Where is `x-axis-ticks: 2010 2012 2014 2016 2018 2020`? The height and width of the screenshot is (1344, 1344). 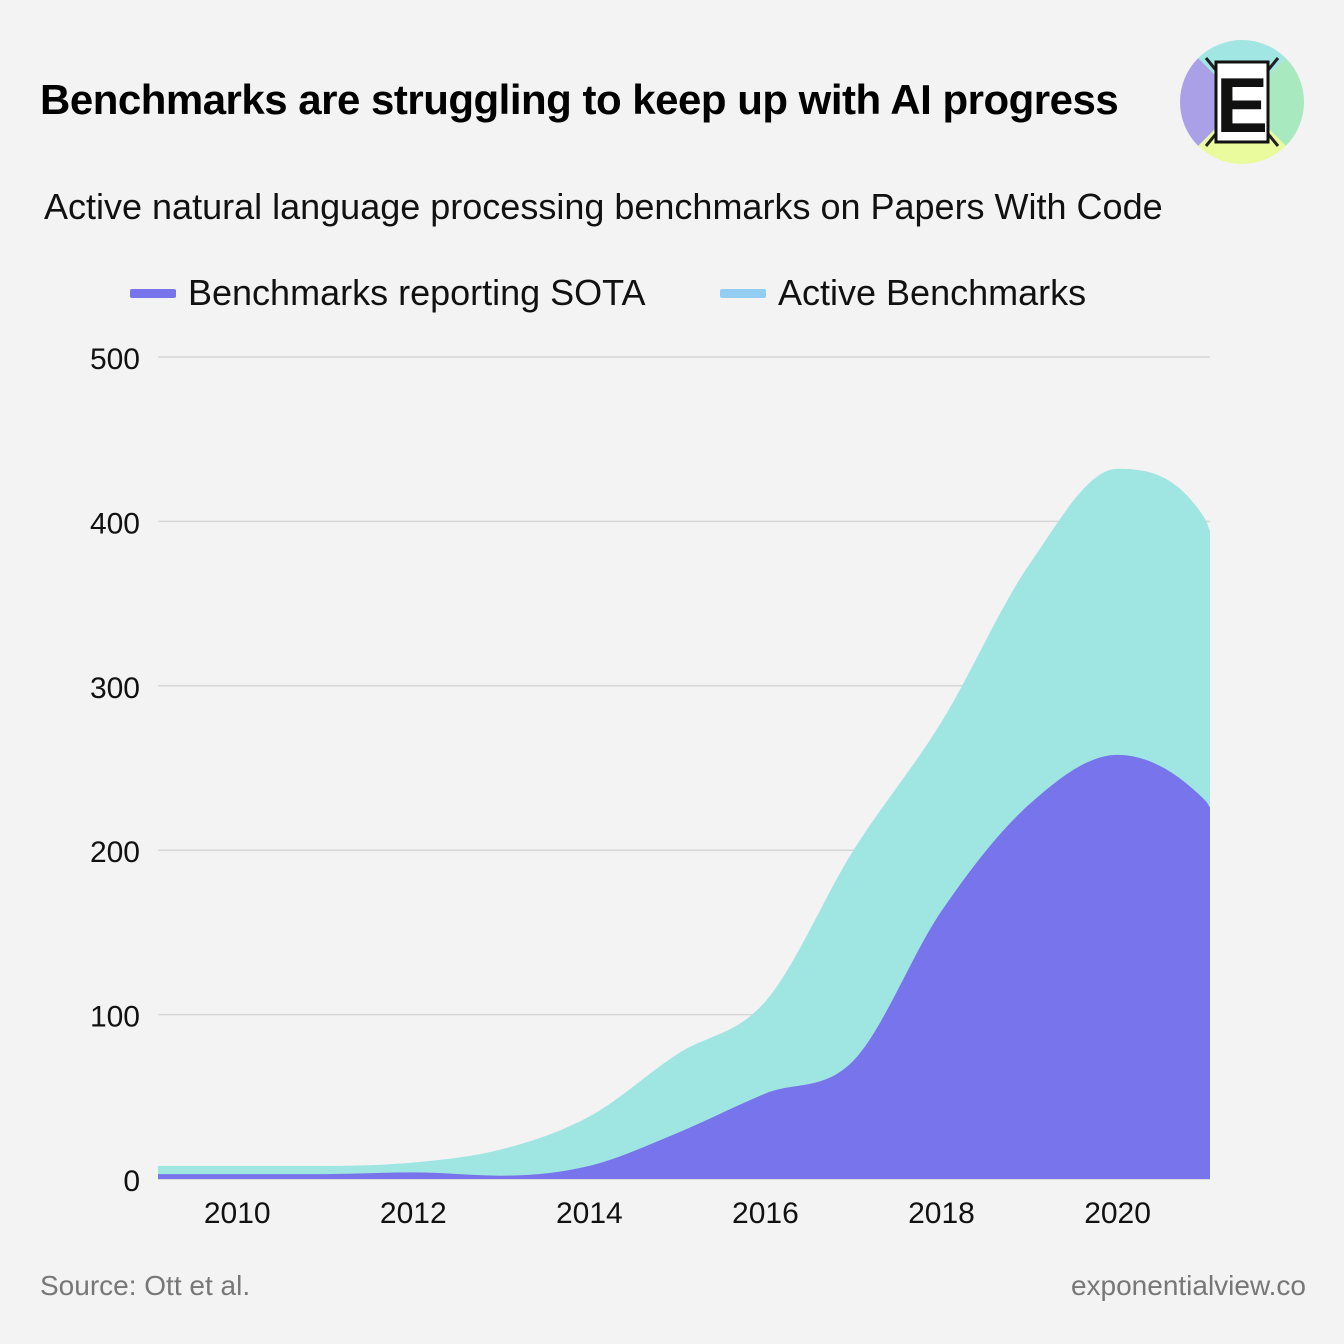
x-axis-ticks: 2010 2012 2014 2016 2018 2020 is located at coordinates (677, 1213).